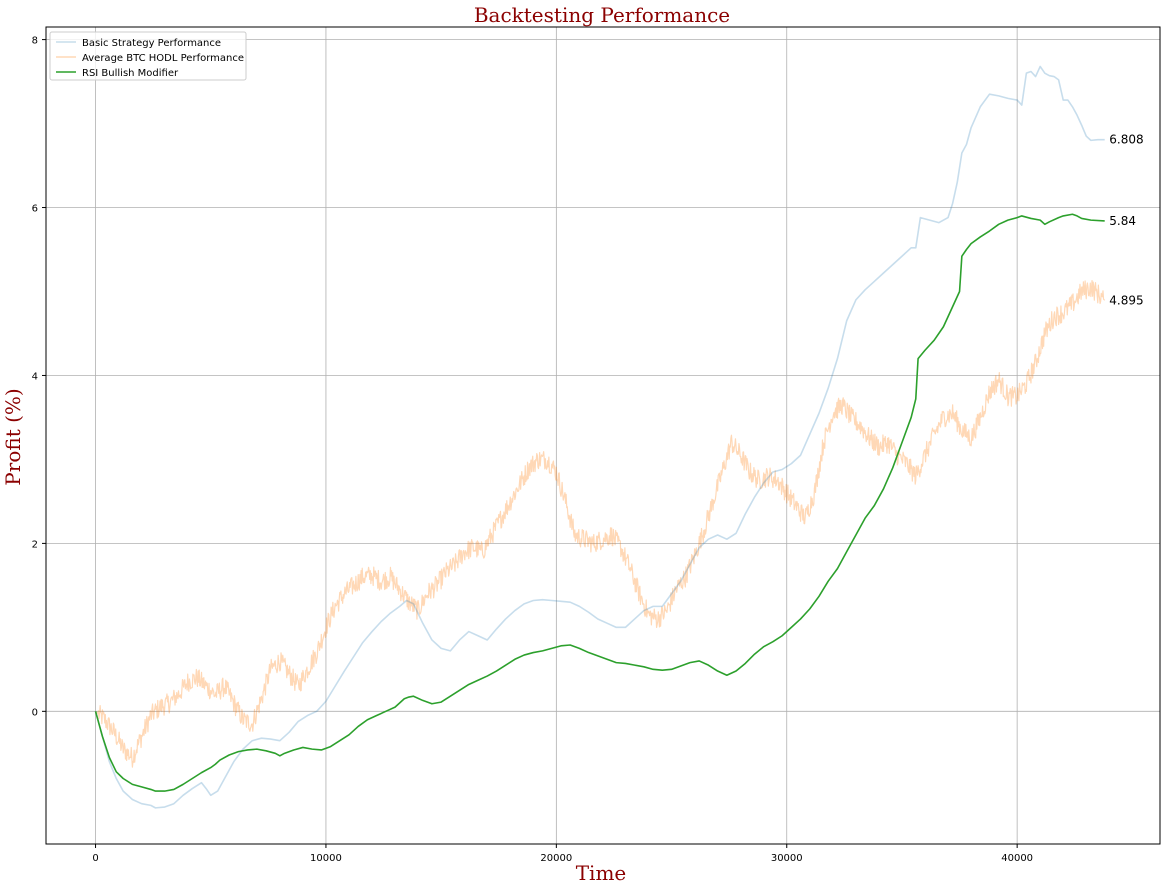 The image size is (1166, 894). I want to click on y-tick-label: 2, so click(35, 544).